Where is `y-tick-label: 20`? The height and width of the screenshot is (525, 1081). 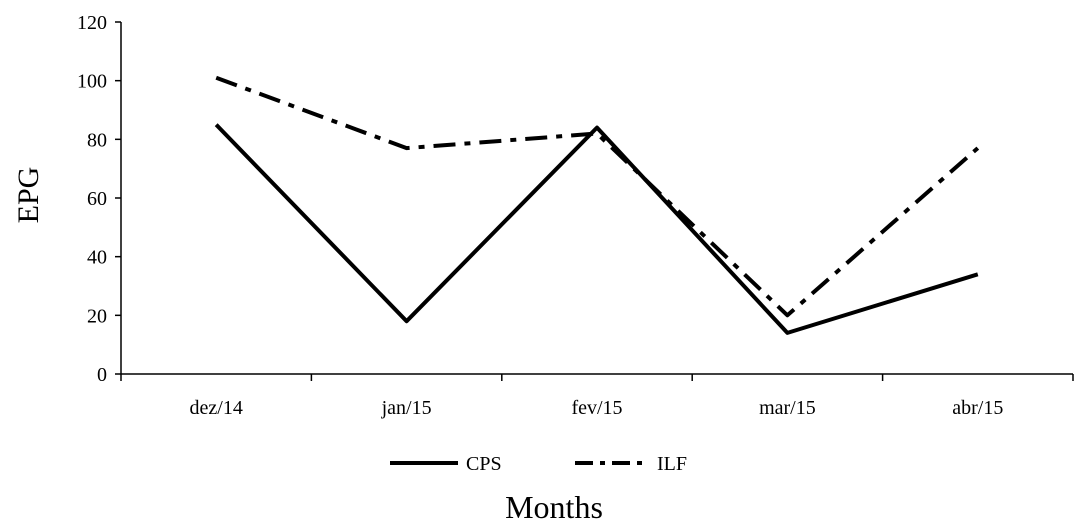
y-tick-label: 20 is located at coordinates (97, 316).